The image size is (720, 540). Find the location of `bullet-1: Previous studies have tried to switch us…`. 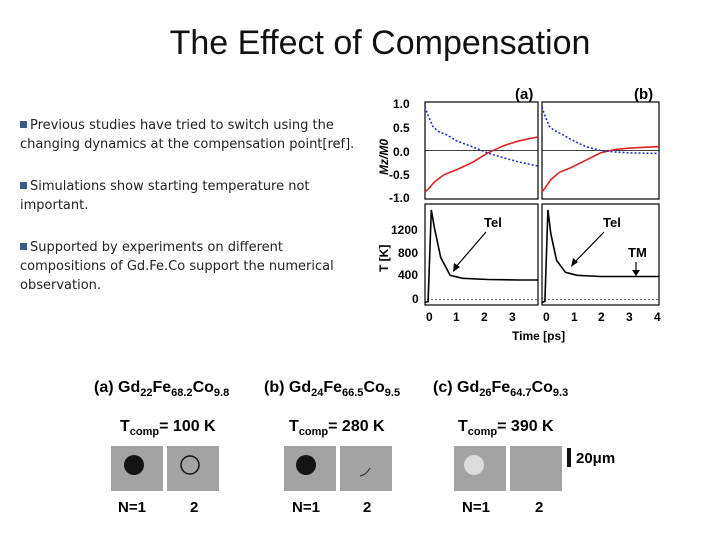

bullet-1: Previous studies have tried to switch us… is located at coordinates (192, 135).